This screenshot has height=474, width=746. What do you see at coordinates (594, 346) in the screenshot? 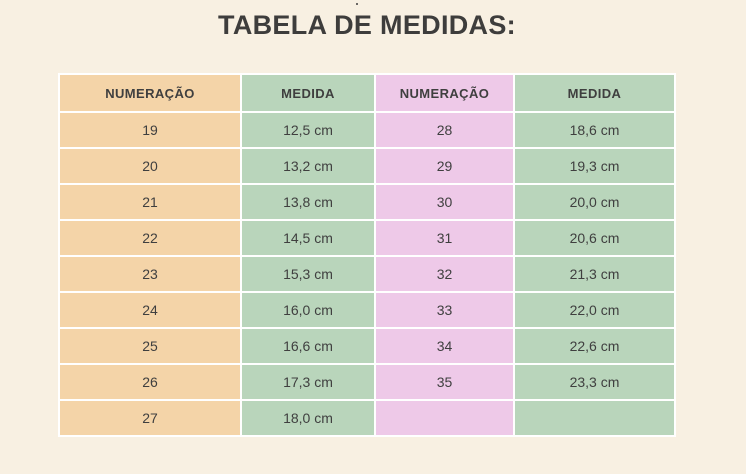
I see `measure-cell: 22,6 cm` at bounding box center [594, 346].